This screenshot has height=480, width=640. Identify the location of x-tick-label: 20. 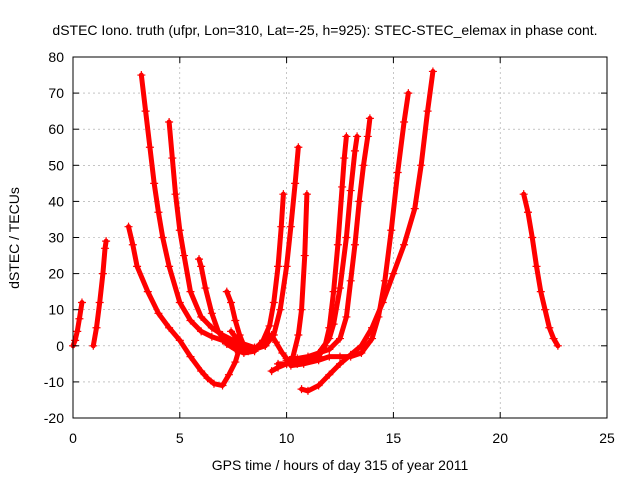
(500, 438).